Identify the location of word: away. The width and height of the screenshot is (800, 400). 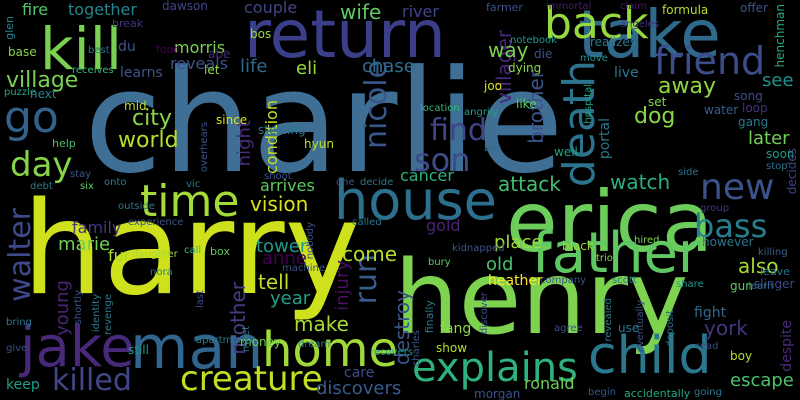
(687, 86).